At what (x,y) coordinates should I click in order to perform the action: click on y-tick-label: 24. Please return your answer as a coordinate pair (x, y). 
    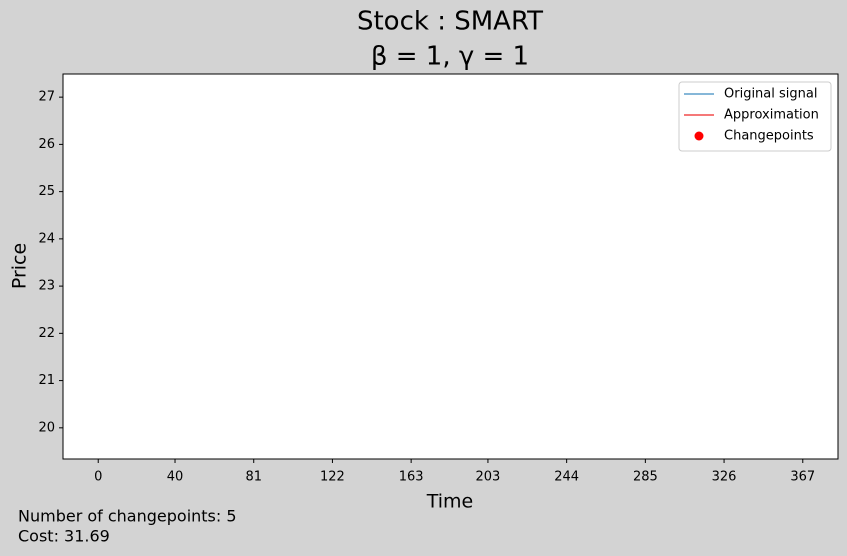
    Looking at the image, I should click on (46, 238).